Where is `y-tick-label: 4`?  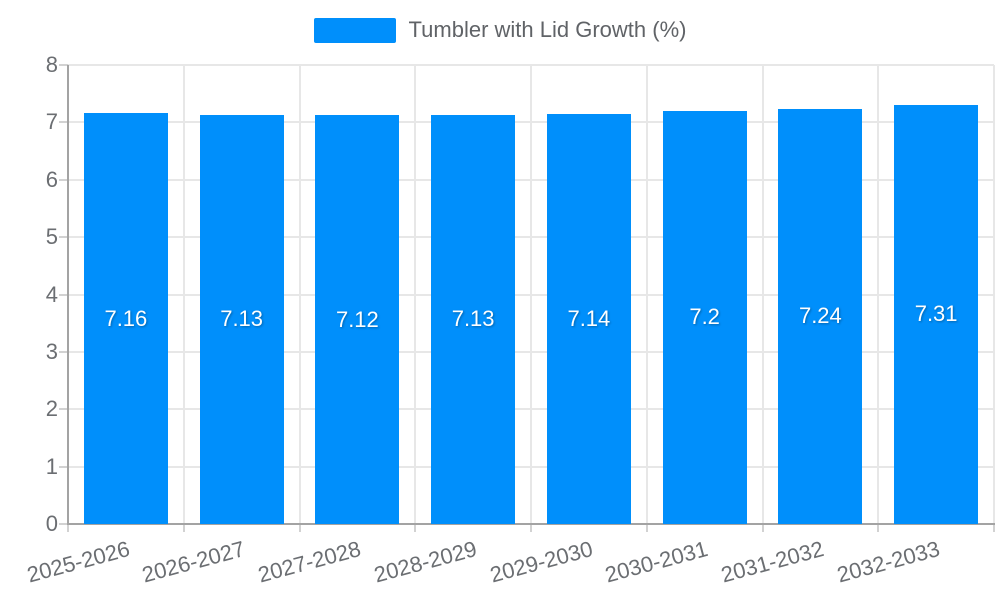 y-tick-label: 4 is located at coordinates (51, 294).